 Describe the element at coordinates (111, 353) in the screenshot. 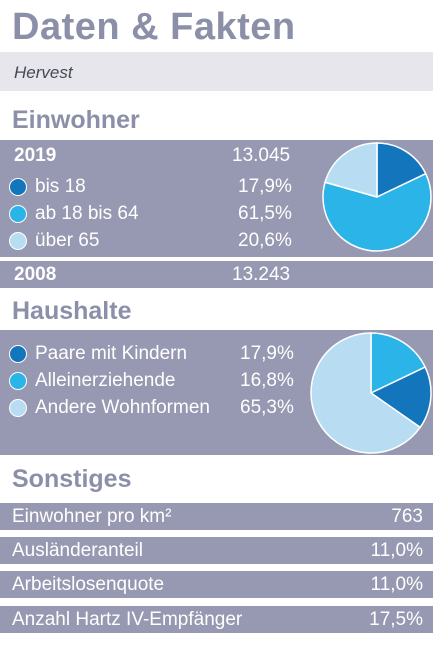

I see `haushalte-label-paare: Paare mit Kindern` at that location.